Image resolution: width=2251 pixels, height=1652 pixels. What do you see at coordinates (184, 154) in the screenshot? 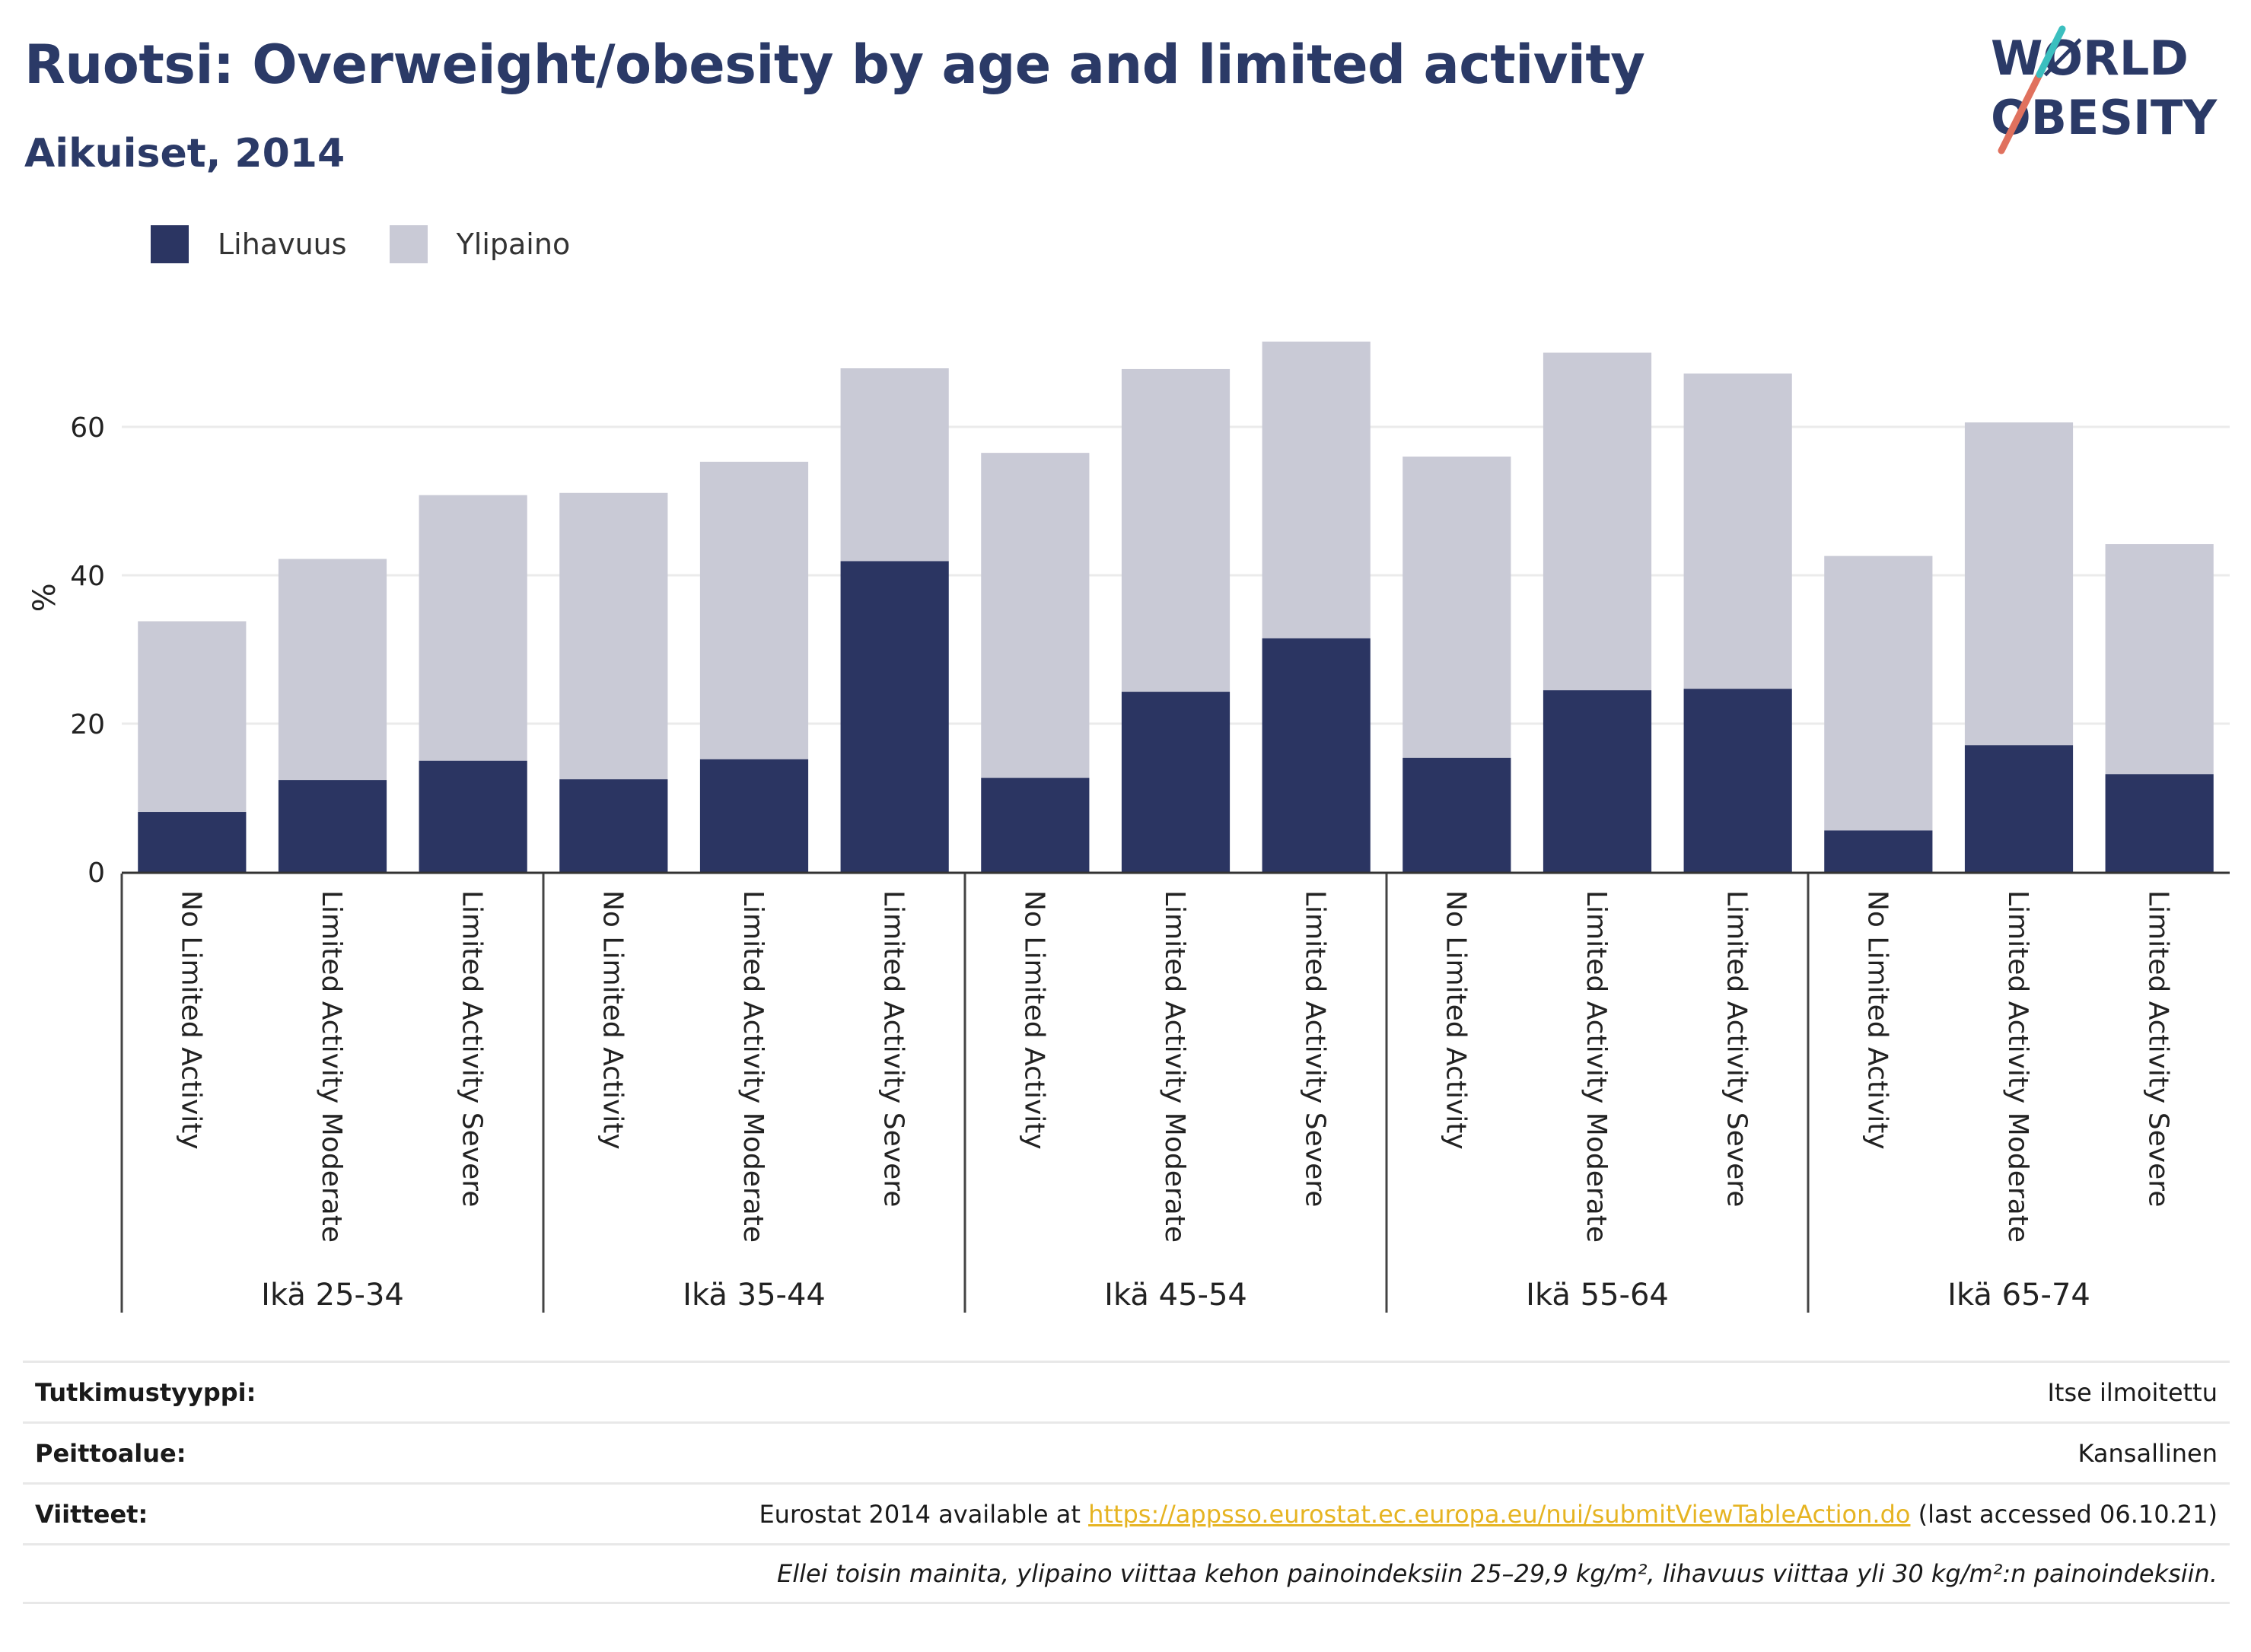
I see `chart-subtitle: Aikuiset, 2014` at bounding box center [184, 154].